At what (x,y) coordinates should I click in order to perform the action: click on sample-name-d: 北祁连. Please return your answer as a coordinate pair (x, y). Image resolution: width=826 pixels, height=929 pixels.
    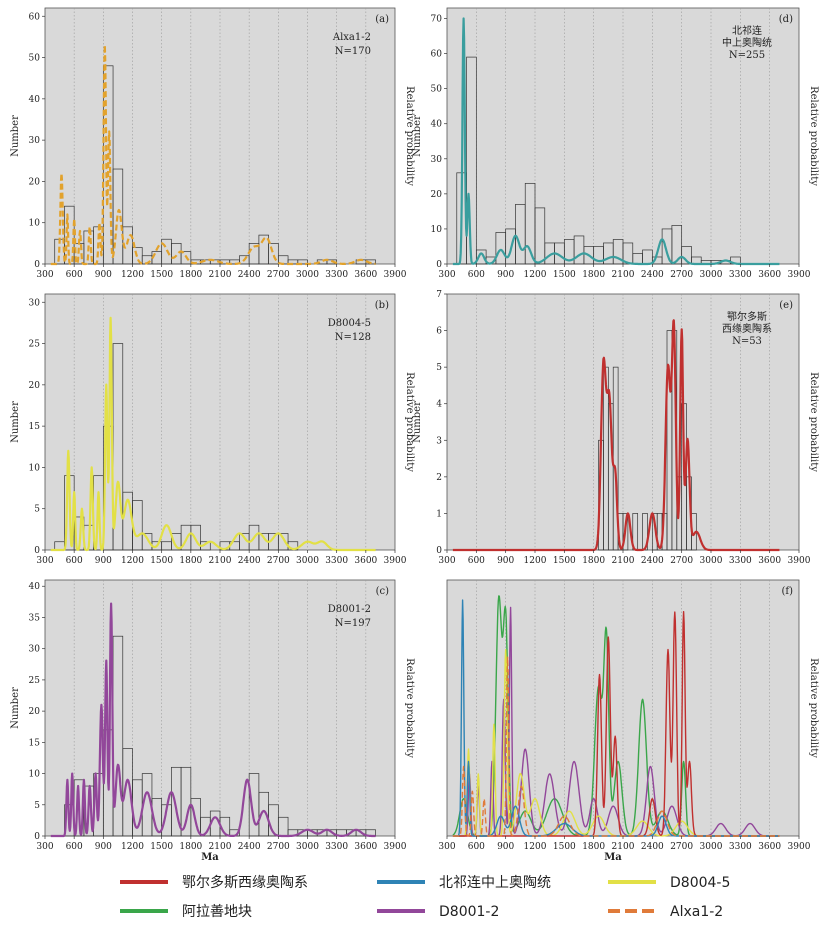
    Looking at the image, I should click on (747, 30).